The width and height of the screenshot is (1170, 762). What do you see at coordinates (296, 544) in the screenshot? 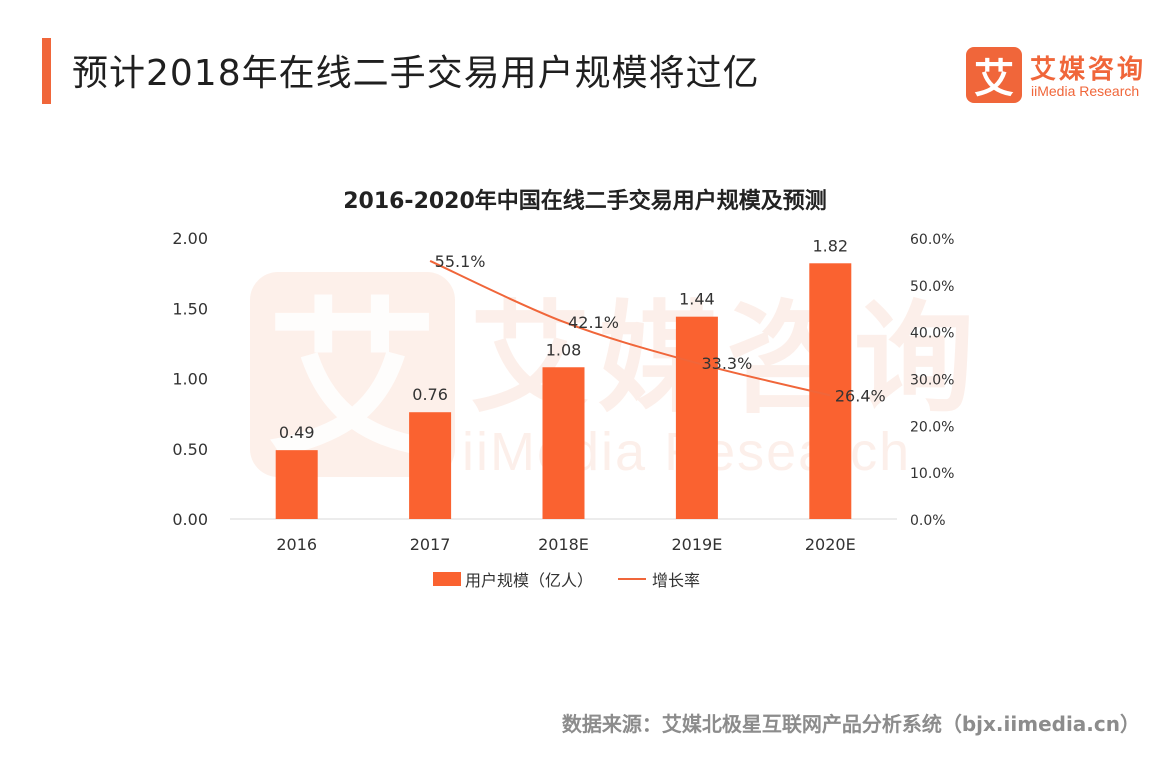
I see `x-tick-label: 2016` at bounding box center [296, 544].